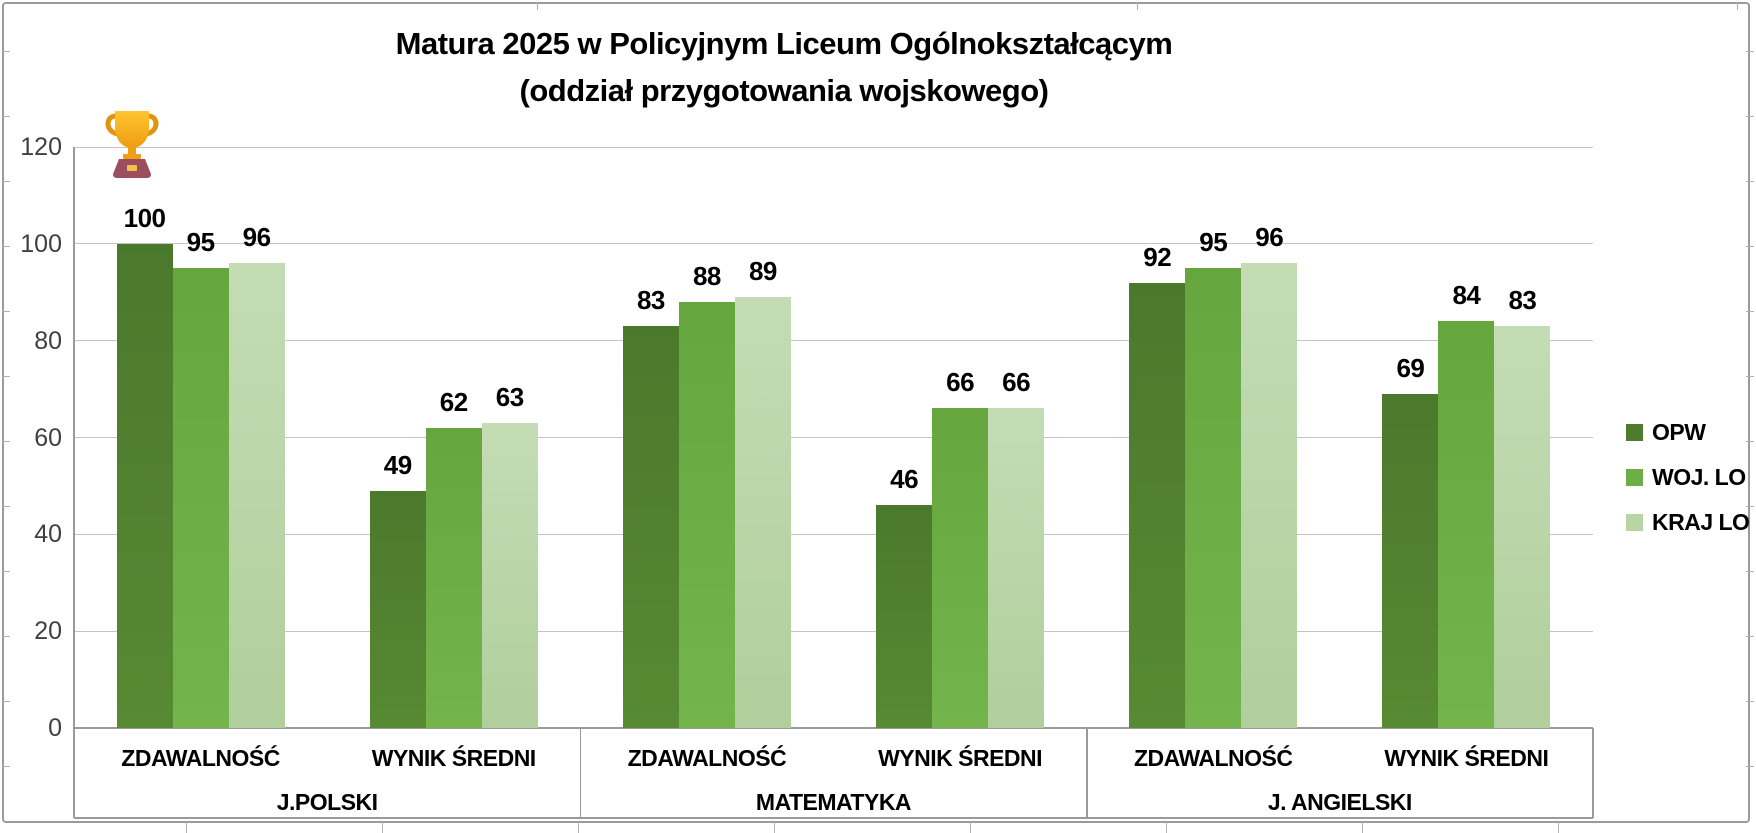 This screenshot has height=833, width=1756. What do you see at coordinates (1410, 367) in the screenshot?
I see `bar-value-label: 69` at bounding box center [1410, 367].